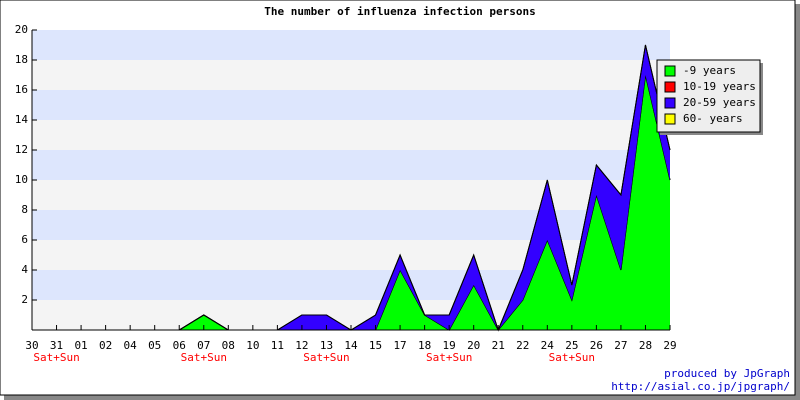 This screenshot has height=400, width=800. I want to click on x-tick-label: 08, so click(228, 345).